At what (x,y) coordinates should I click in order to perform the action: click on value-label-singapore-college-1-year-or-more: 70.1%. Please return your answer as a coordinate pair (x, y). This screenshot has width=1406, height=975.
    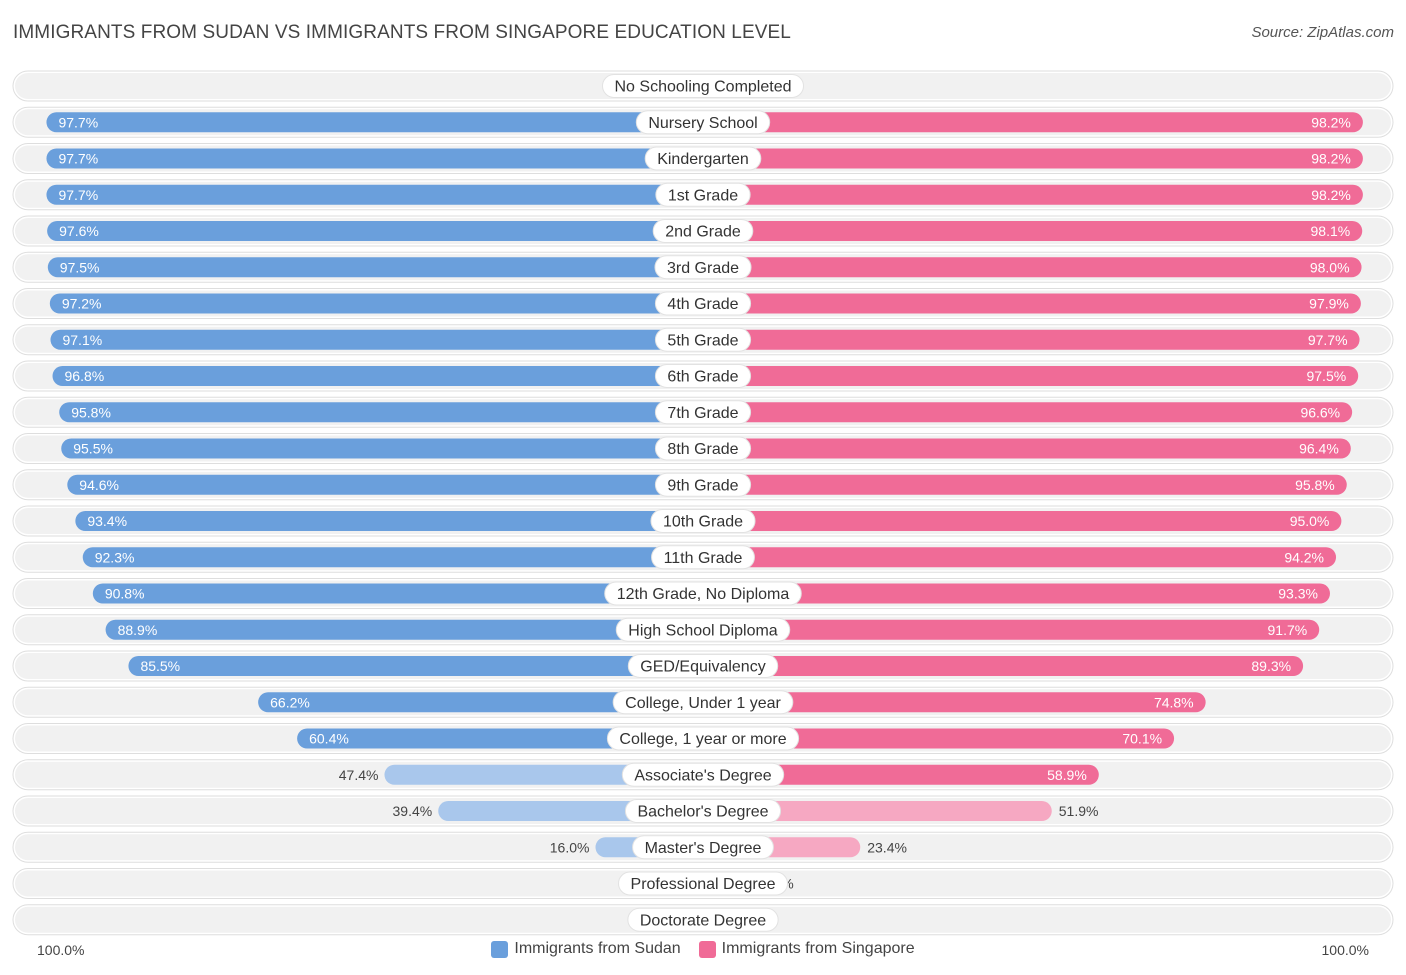
    Looking at the image, I should click on (1142, 739).